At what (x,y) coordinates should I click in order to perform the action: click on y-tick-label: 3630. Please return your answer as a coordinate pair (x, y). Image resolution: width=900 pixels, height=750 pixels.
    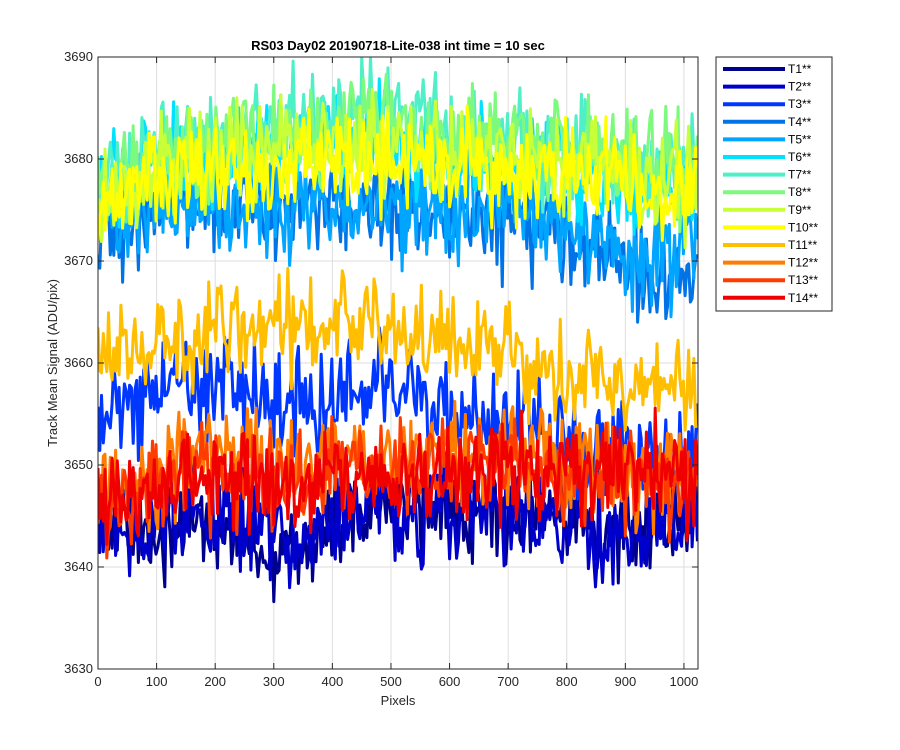
    Looking at the image, I should click on (78, 668).